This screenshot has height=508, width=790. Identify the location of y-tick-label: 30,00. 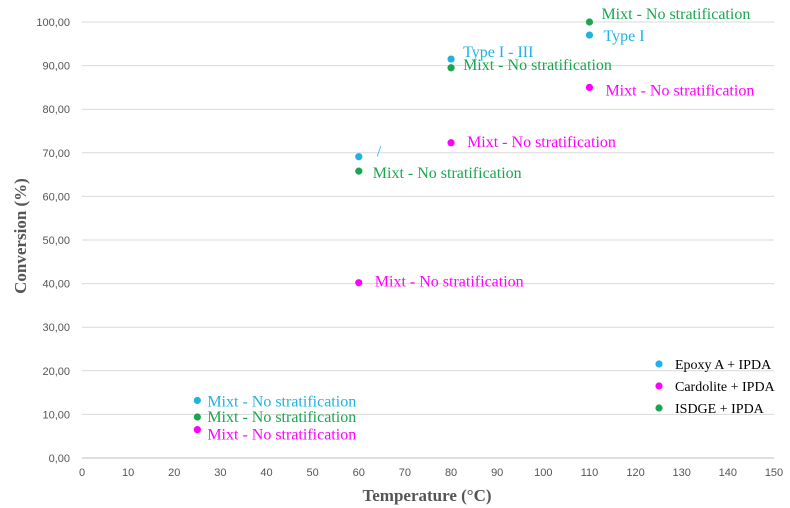
(56, 328).